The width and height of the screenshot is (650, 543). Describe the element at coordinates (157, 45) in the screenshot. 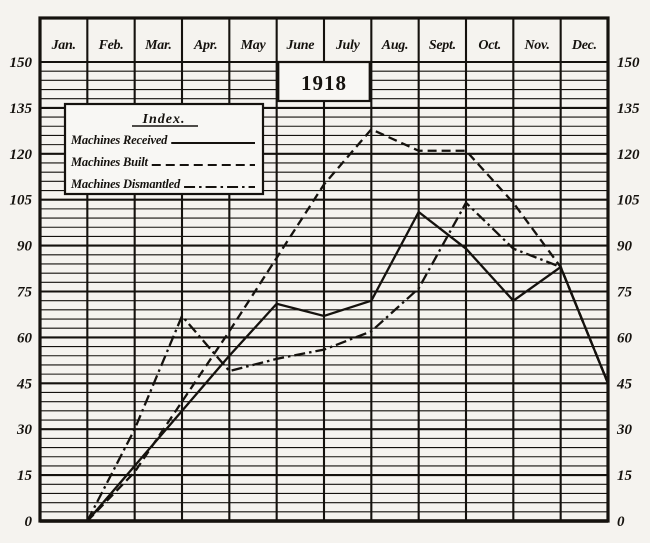

I see `month-label-mar: Mar.` at that location.